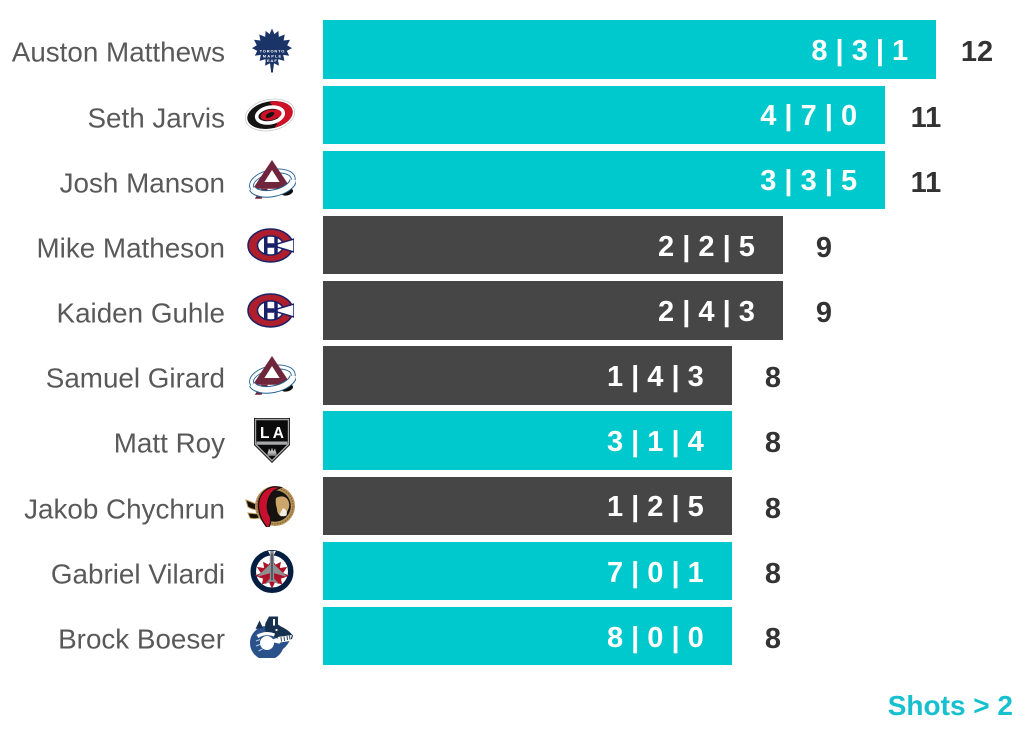  What do you see at coordinates (272, 60) in the screenshot?
I see `svg-text: LEAFS` at bounding box center [272, 60].